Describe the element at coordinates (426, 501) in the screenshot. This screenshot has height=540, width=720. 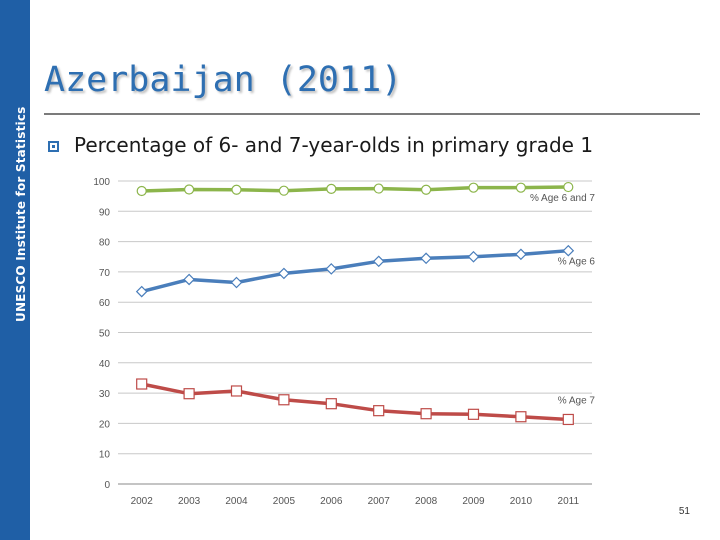
I see `x-tick-label: 2008` at that location.